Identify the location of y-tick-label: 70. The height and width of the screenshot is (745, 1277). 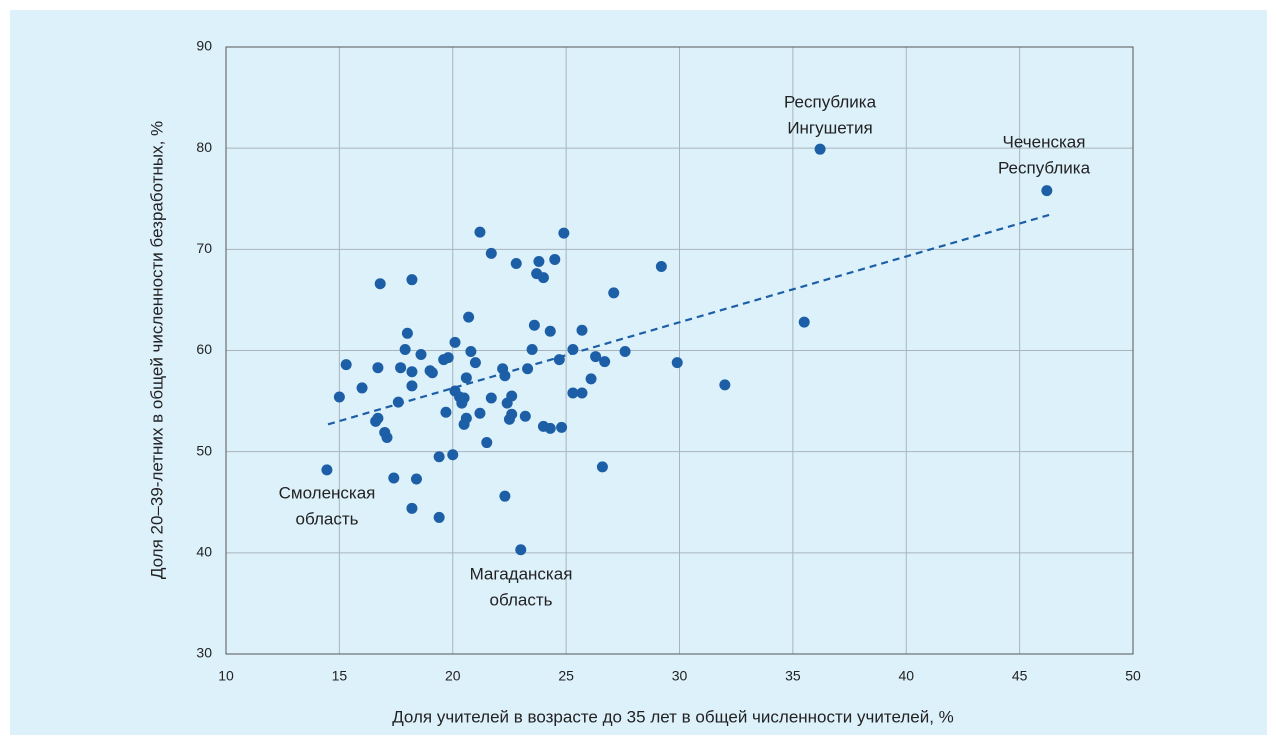
(204, 248).